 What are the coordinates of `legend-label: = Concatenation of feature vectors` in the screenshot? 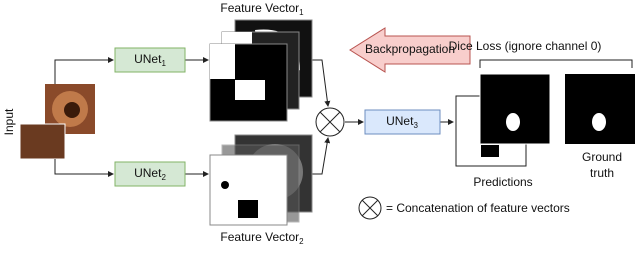 It's located at (478, 208).